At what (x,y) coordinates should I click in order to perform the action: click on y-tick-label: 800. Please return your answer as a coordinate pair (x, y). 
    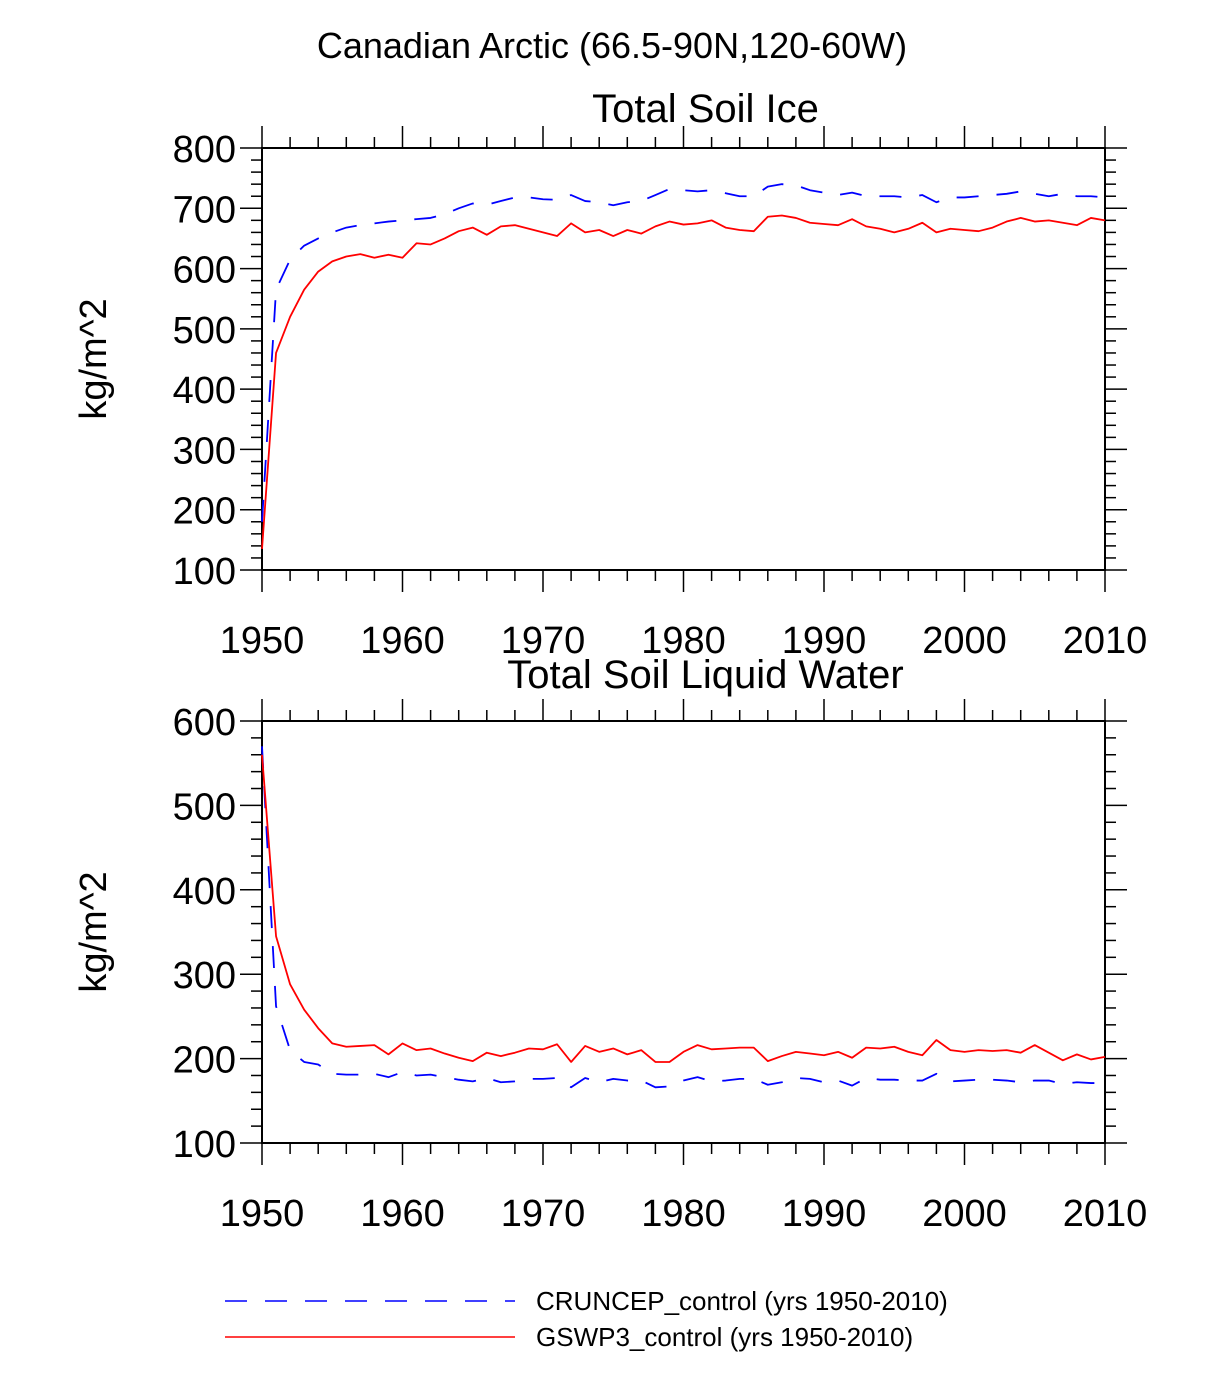
    Looking at the image, I should click on (204, 150).